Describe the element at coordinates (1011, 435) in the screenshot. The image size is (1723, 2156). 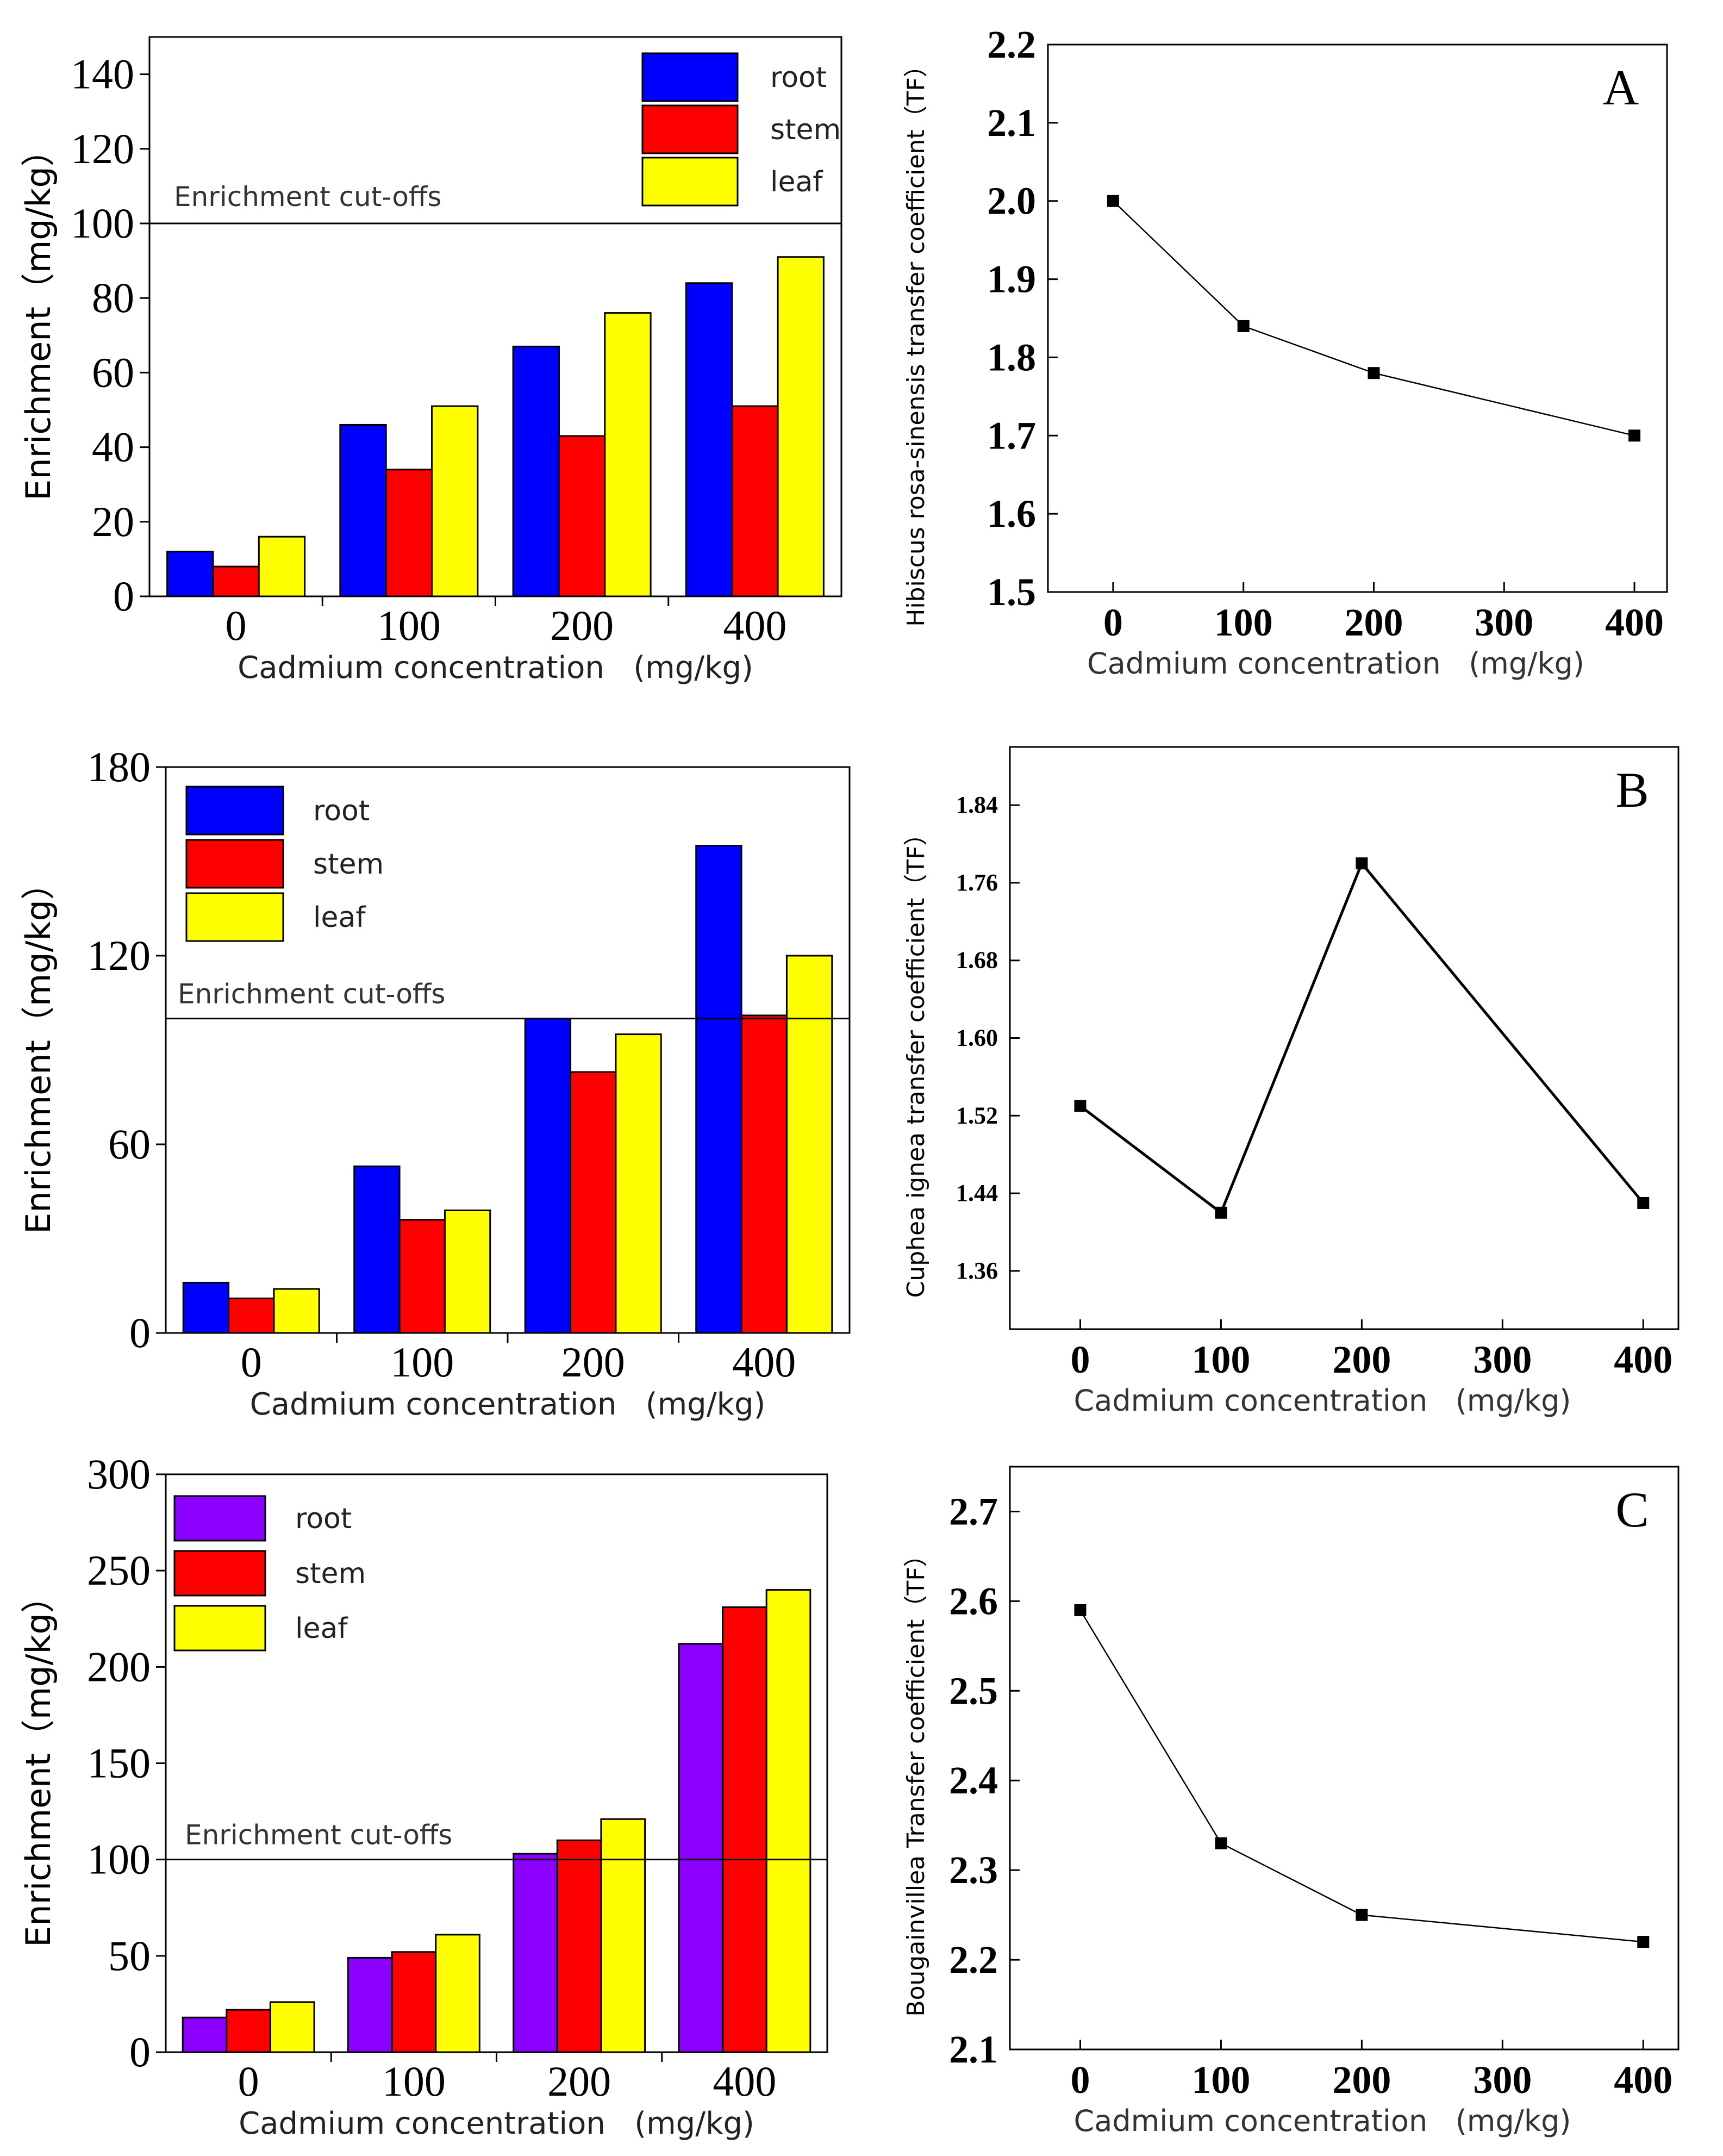
I see `y-tick-label: 1.7` at that location.